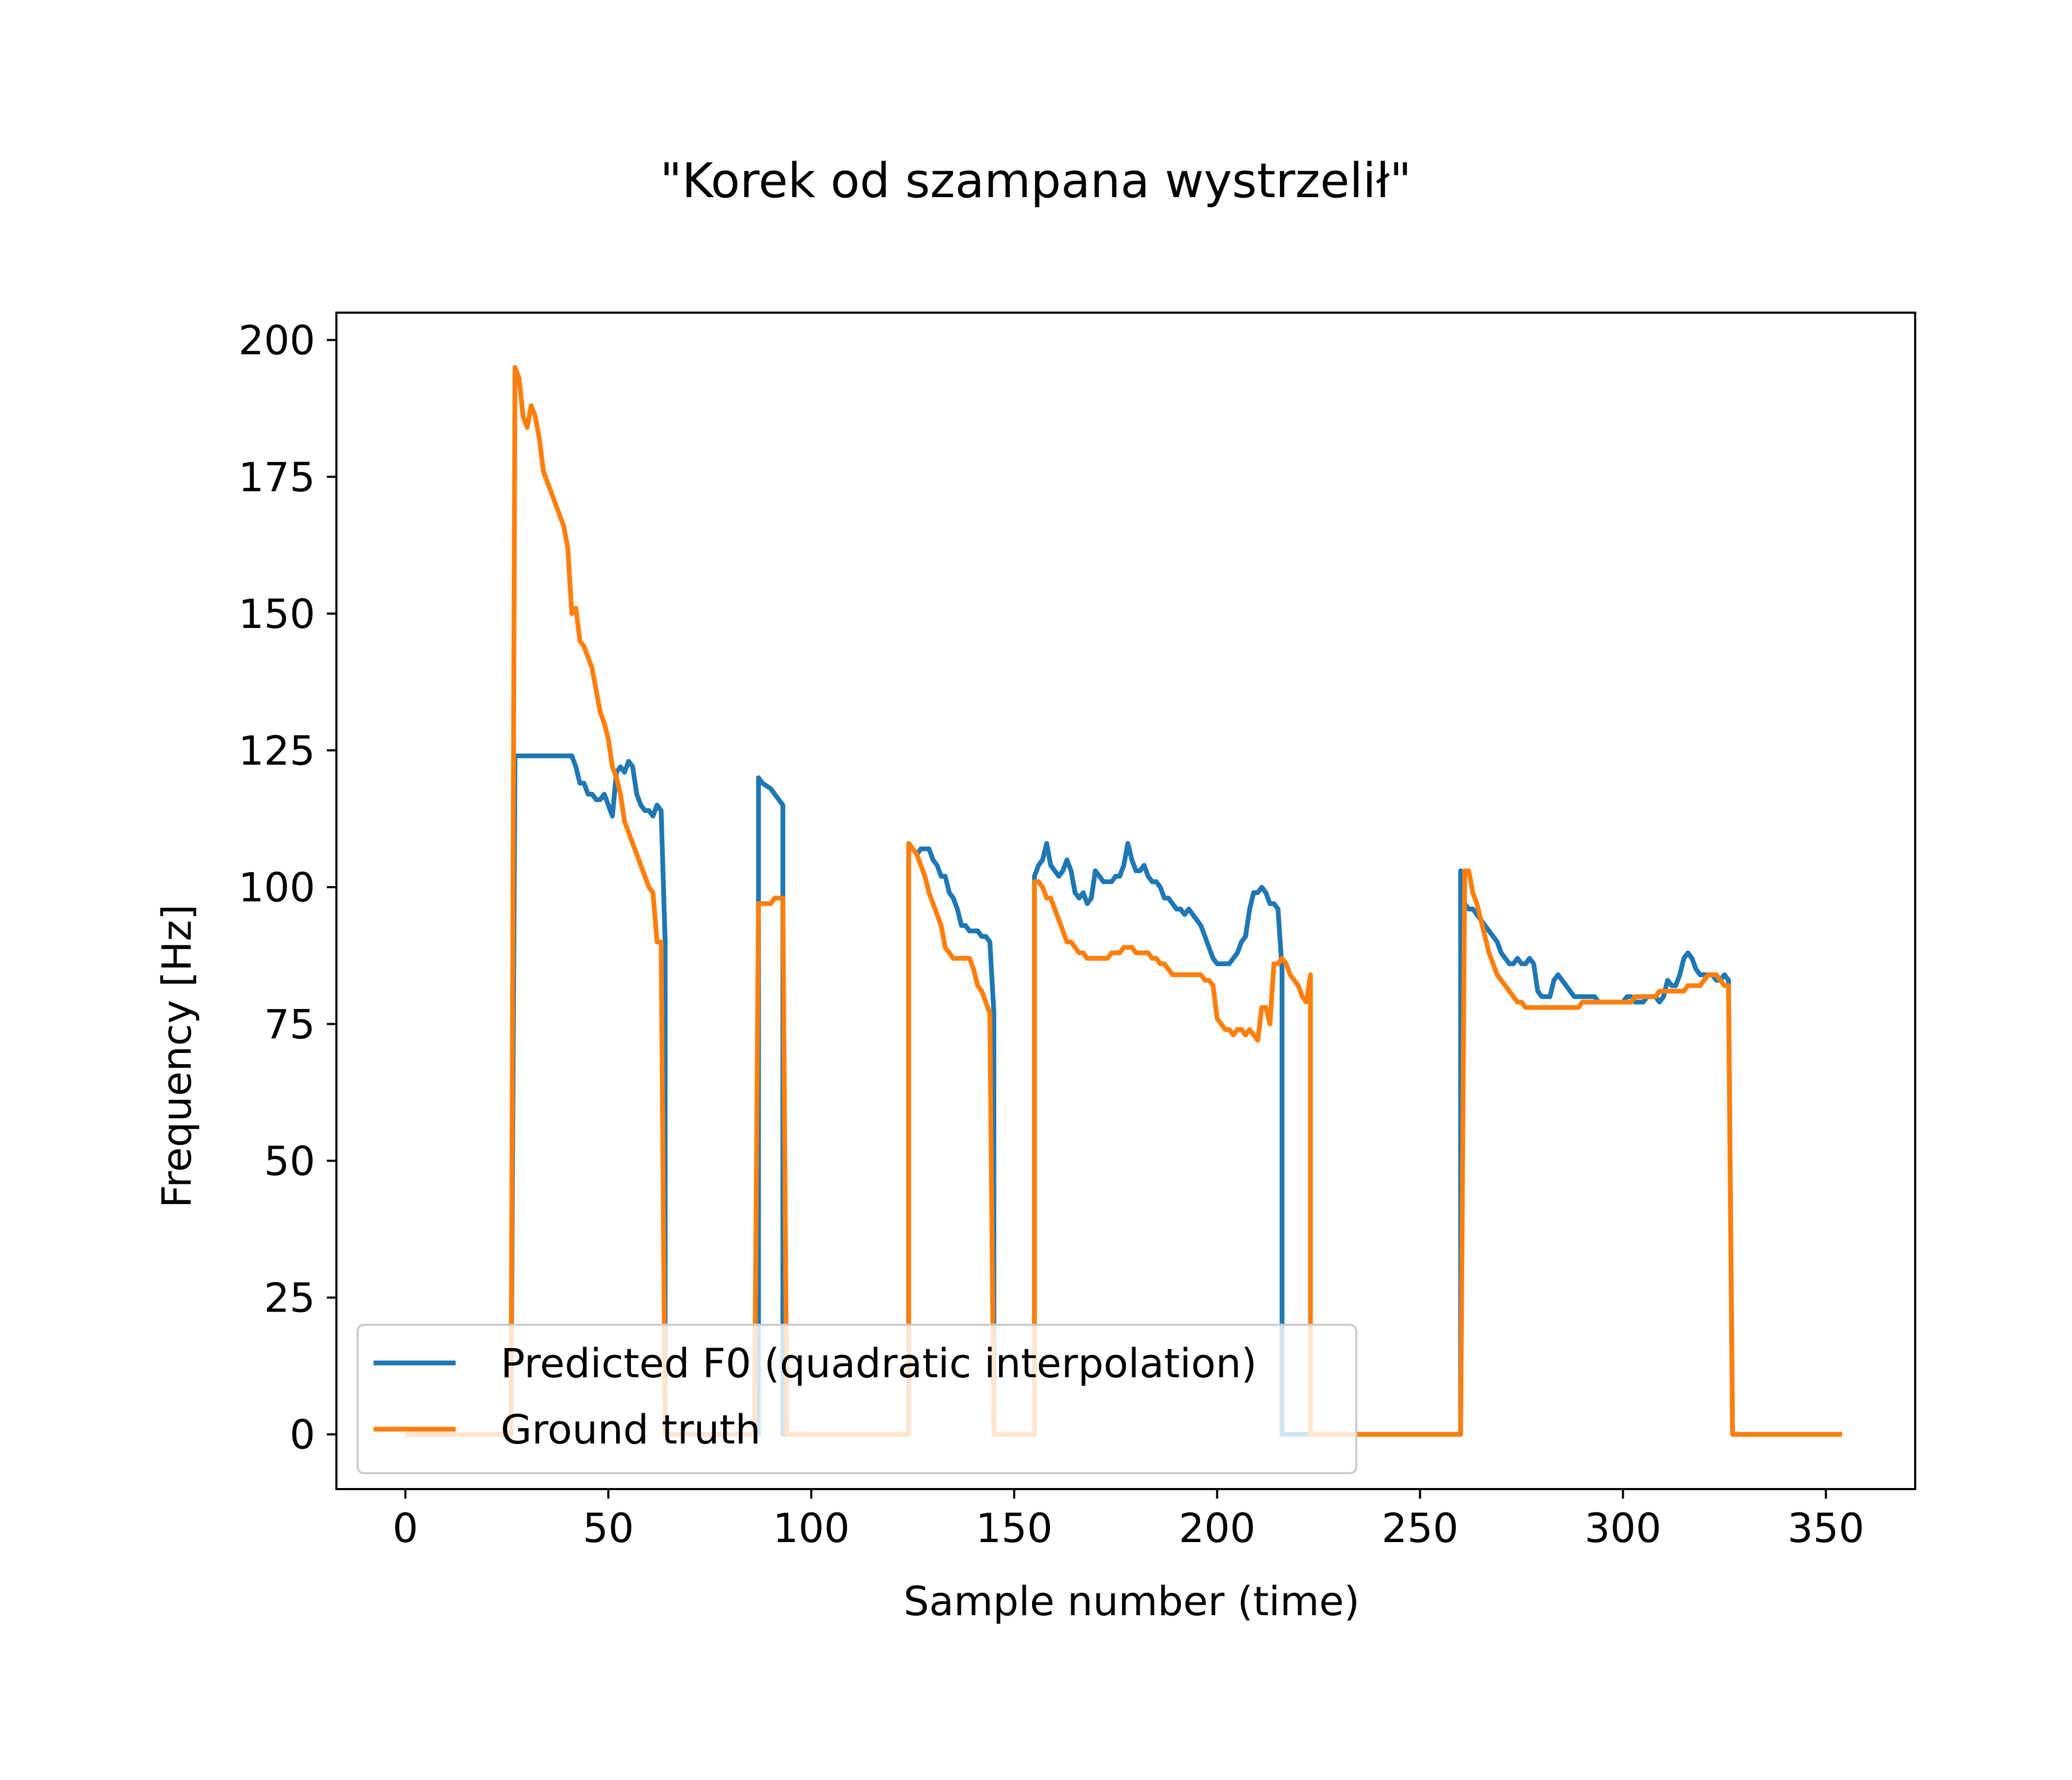 The image size is (2072, 1780). I want to click on y-tick-label: 125, so click(276, 750).